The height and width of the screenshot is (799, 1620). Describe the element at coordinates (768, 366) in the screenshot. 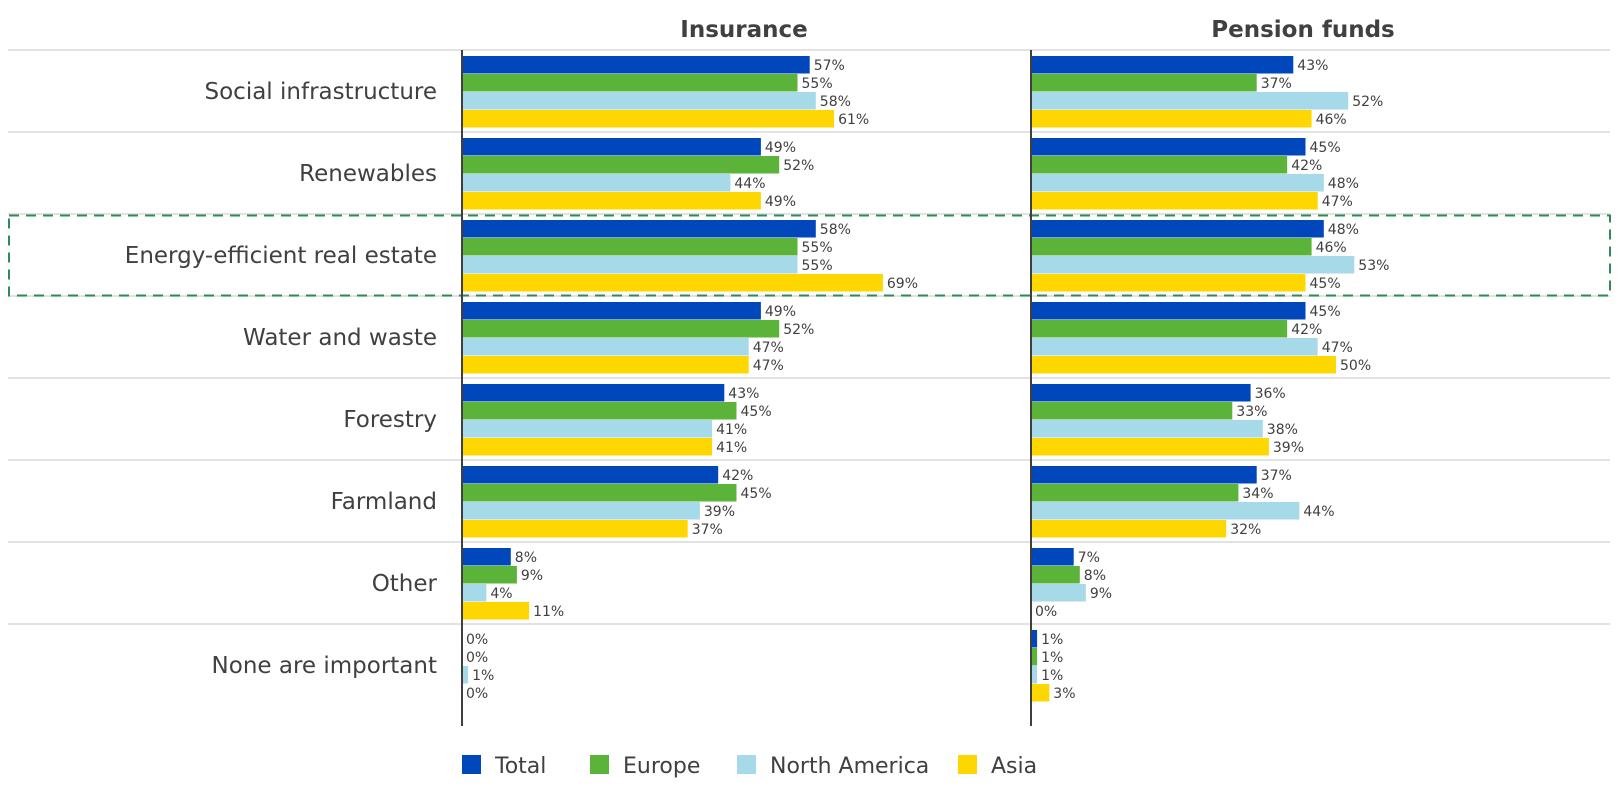

I see `data-label-insurance-asia-water-and-waste: 47%` at that location.